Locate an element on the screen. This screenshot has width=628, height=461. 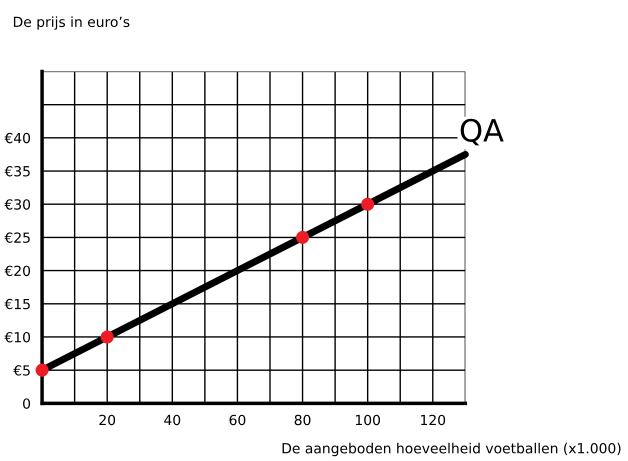
x-tick-label: 80 is located at coordinates (302, 420).